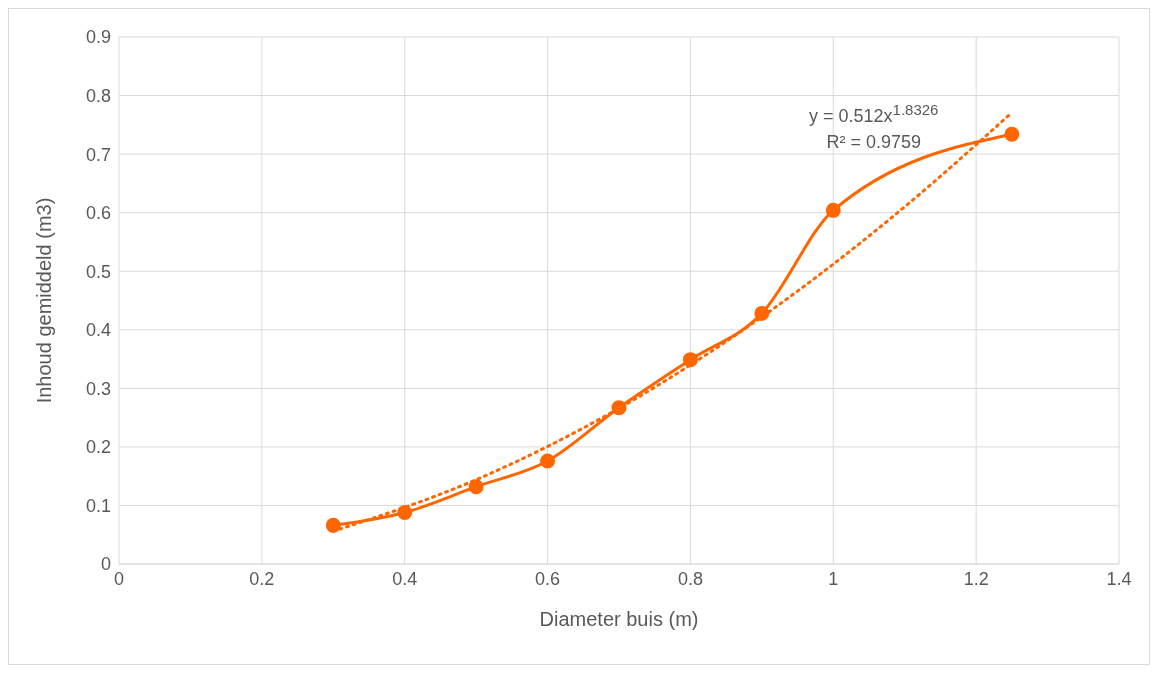  I want to click on x-tick-label: 0, so click(119, 578).